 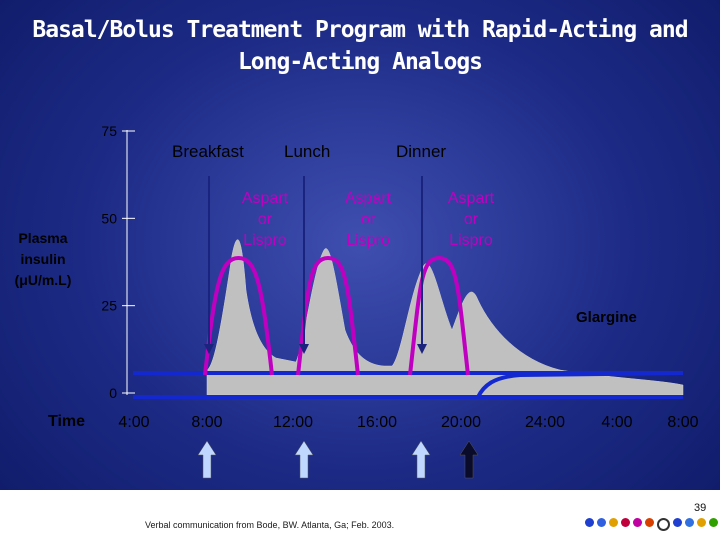 I want to click on x-axis-label: Time, so click(x=66, y=421).